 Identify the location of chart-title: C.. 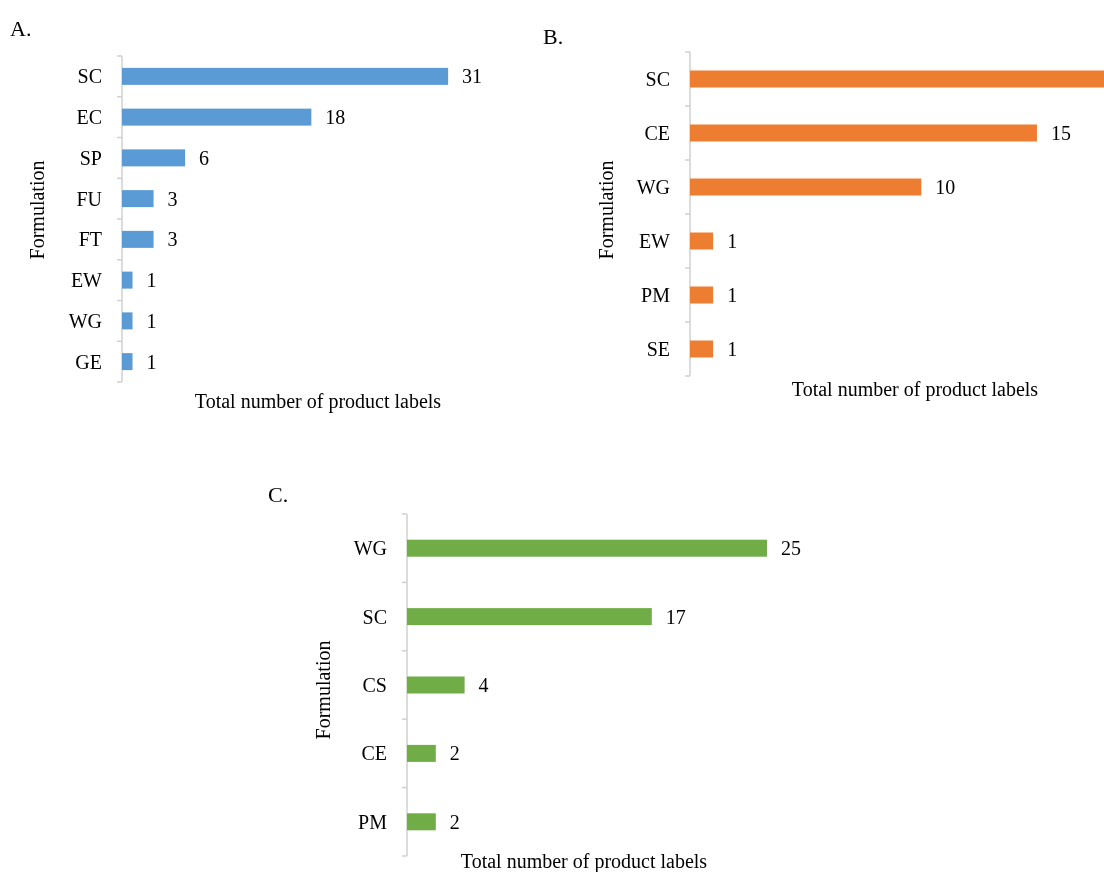
(278, 494).